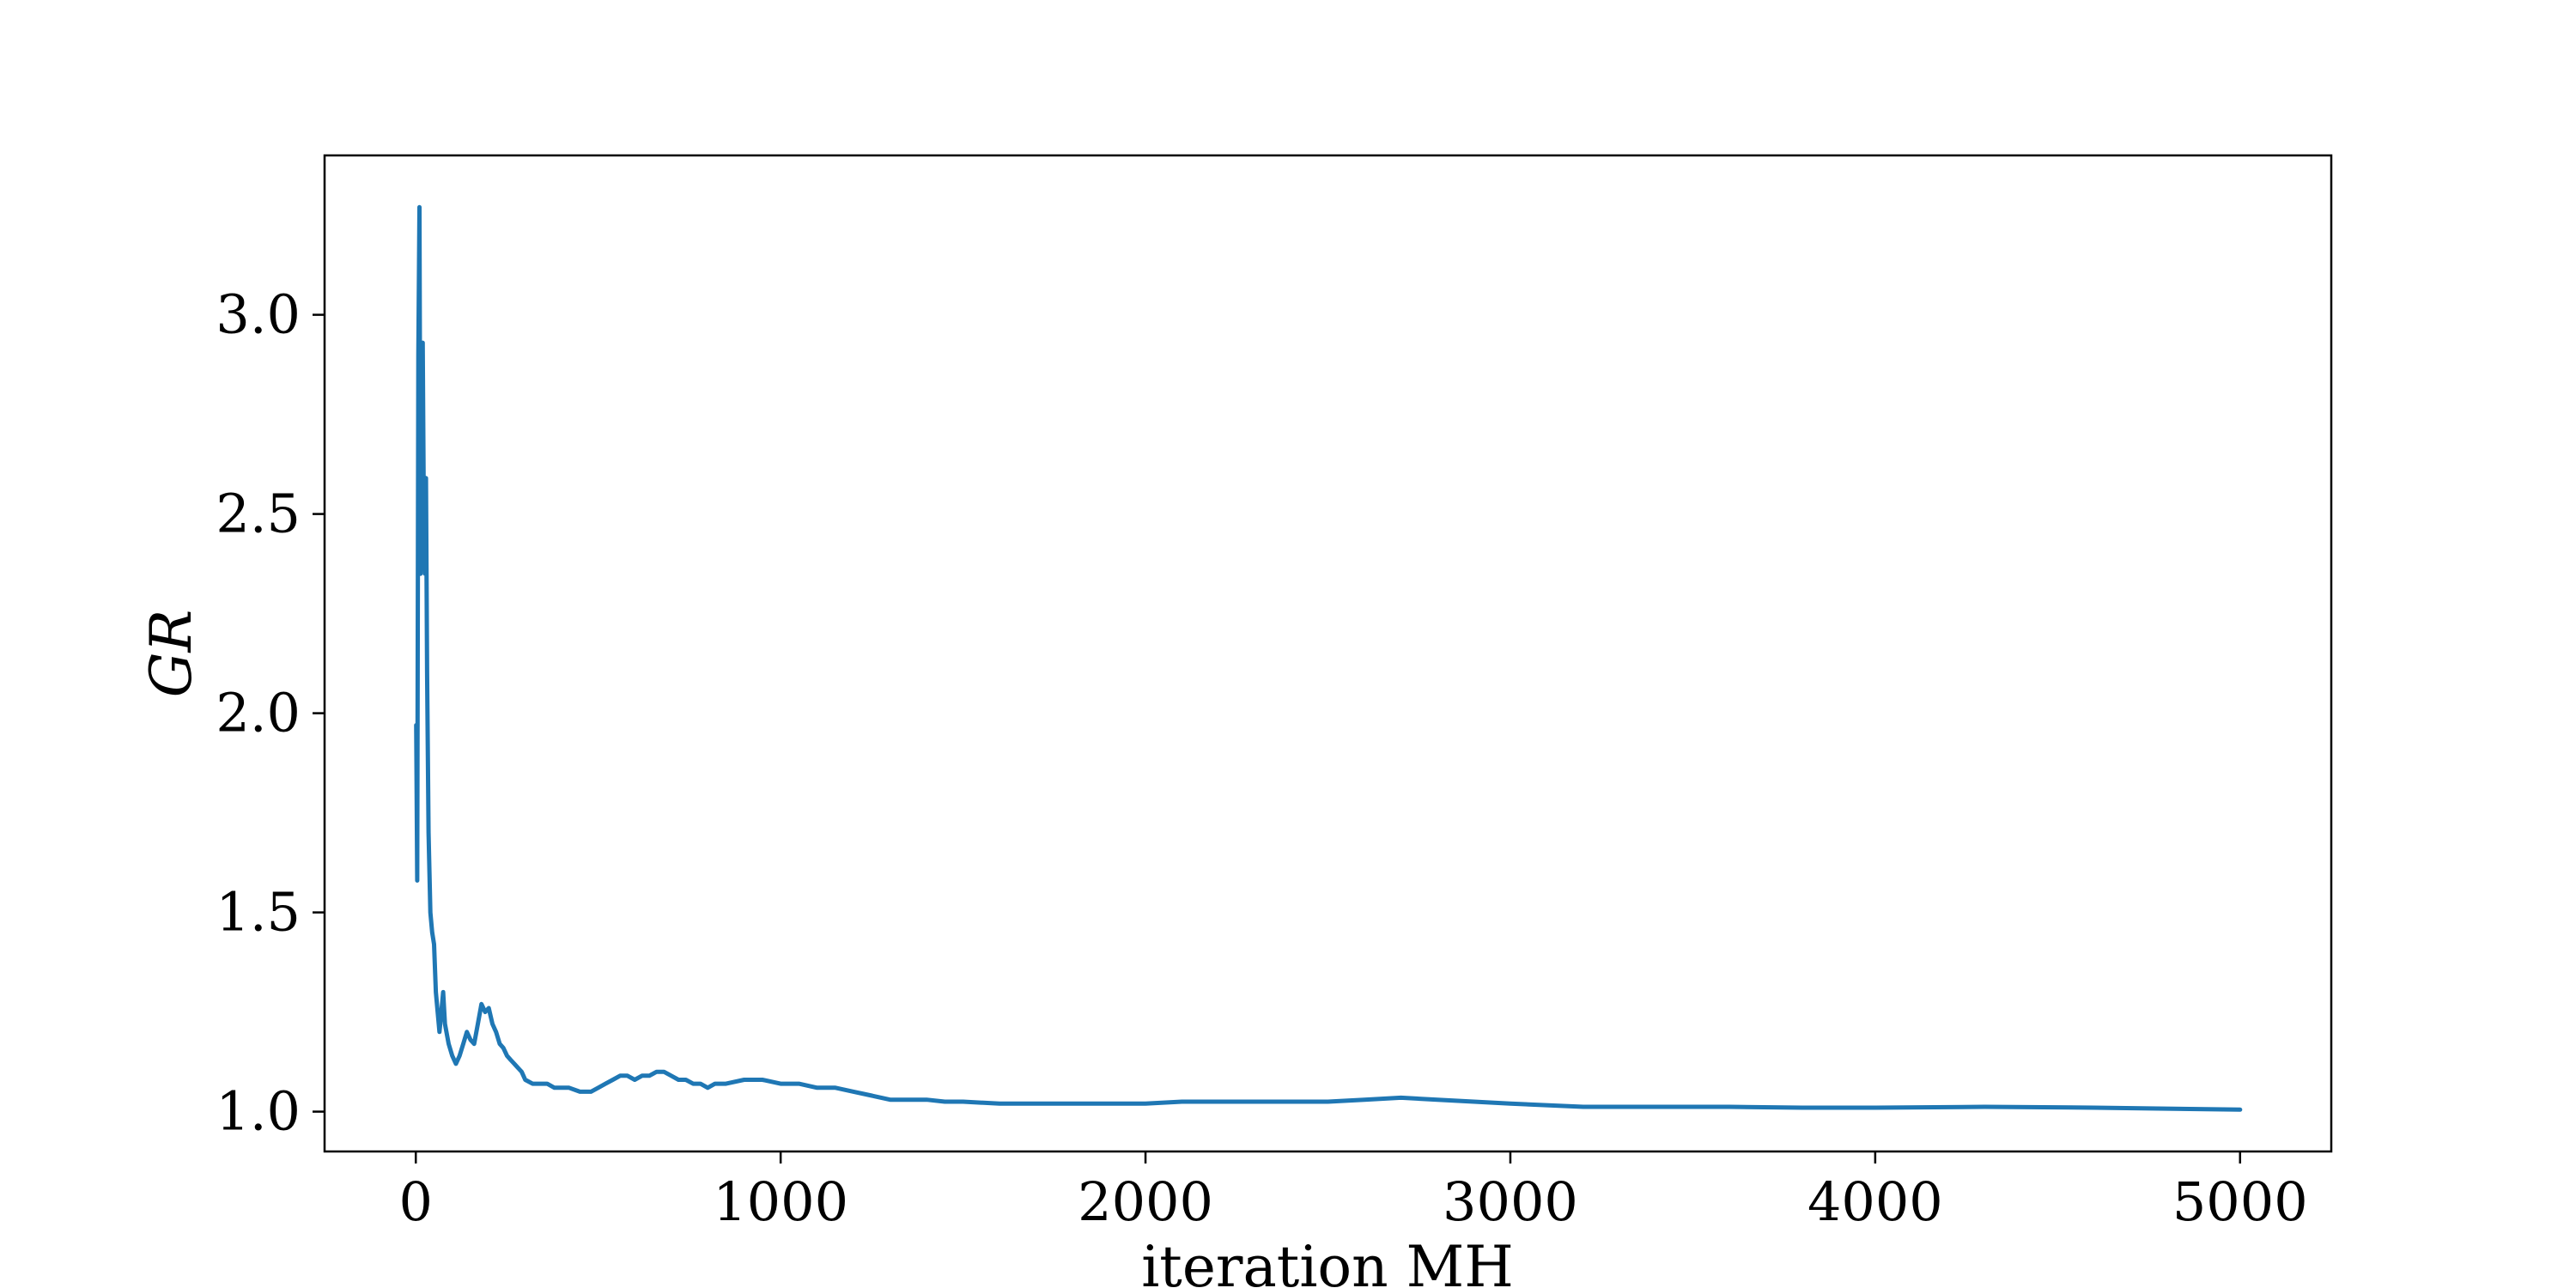 Image resolution: width=2576 pixels, height=1288 pixels. I want to click on x-axis-ticks: 0 1000 2000 3000 4000 5000, so click(1353, 1192).